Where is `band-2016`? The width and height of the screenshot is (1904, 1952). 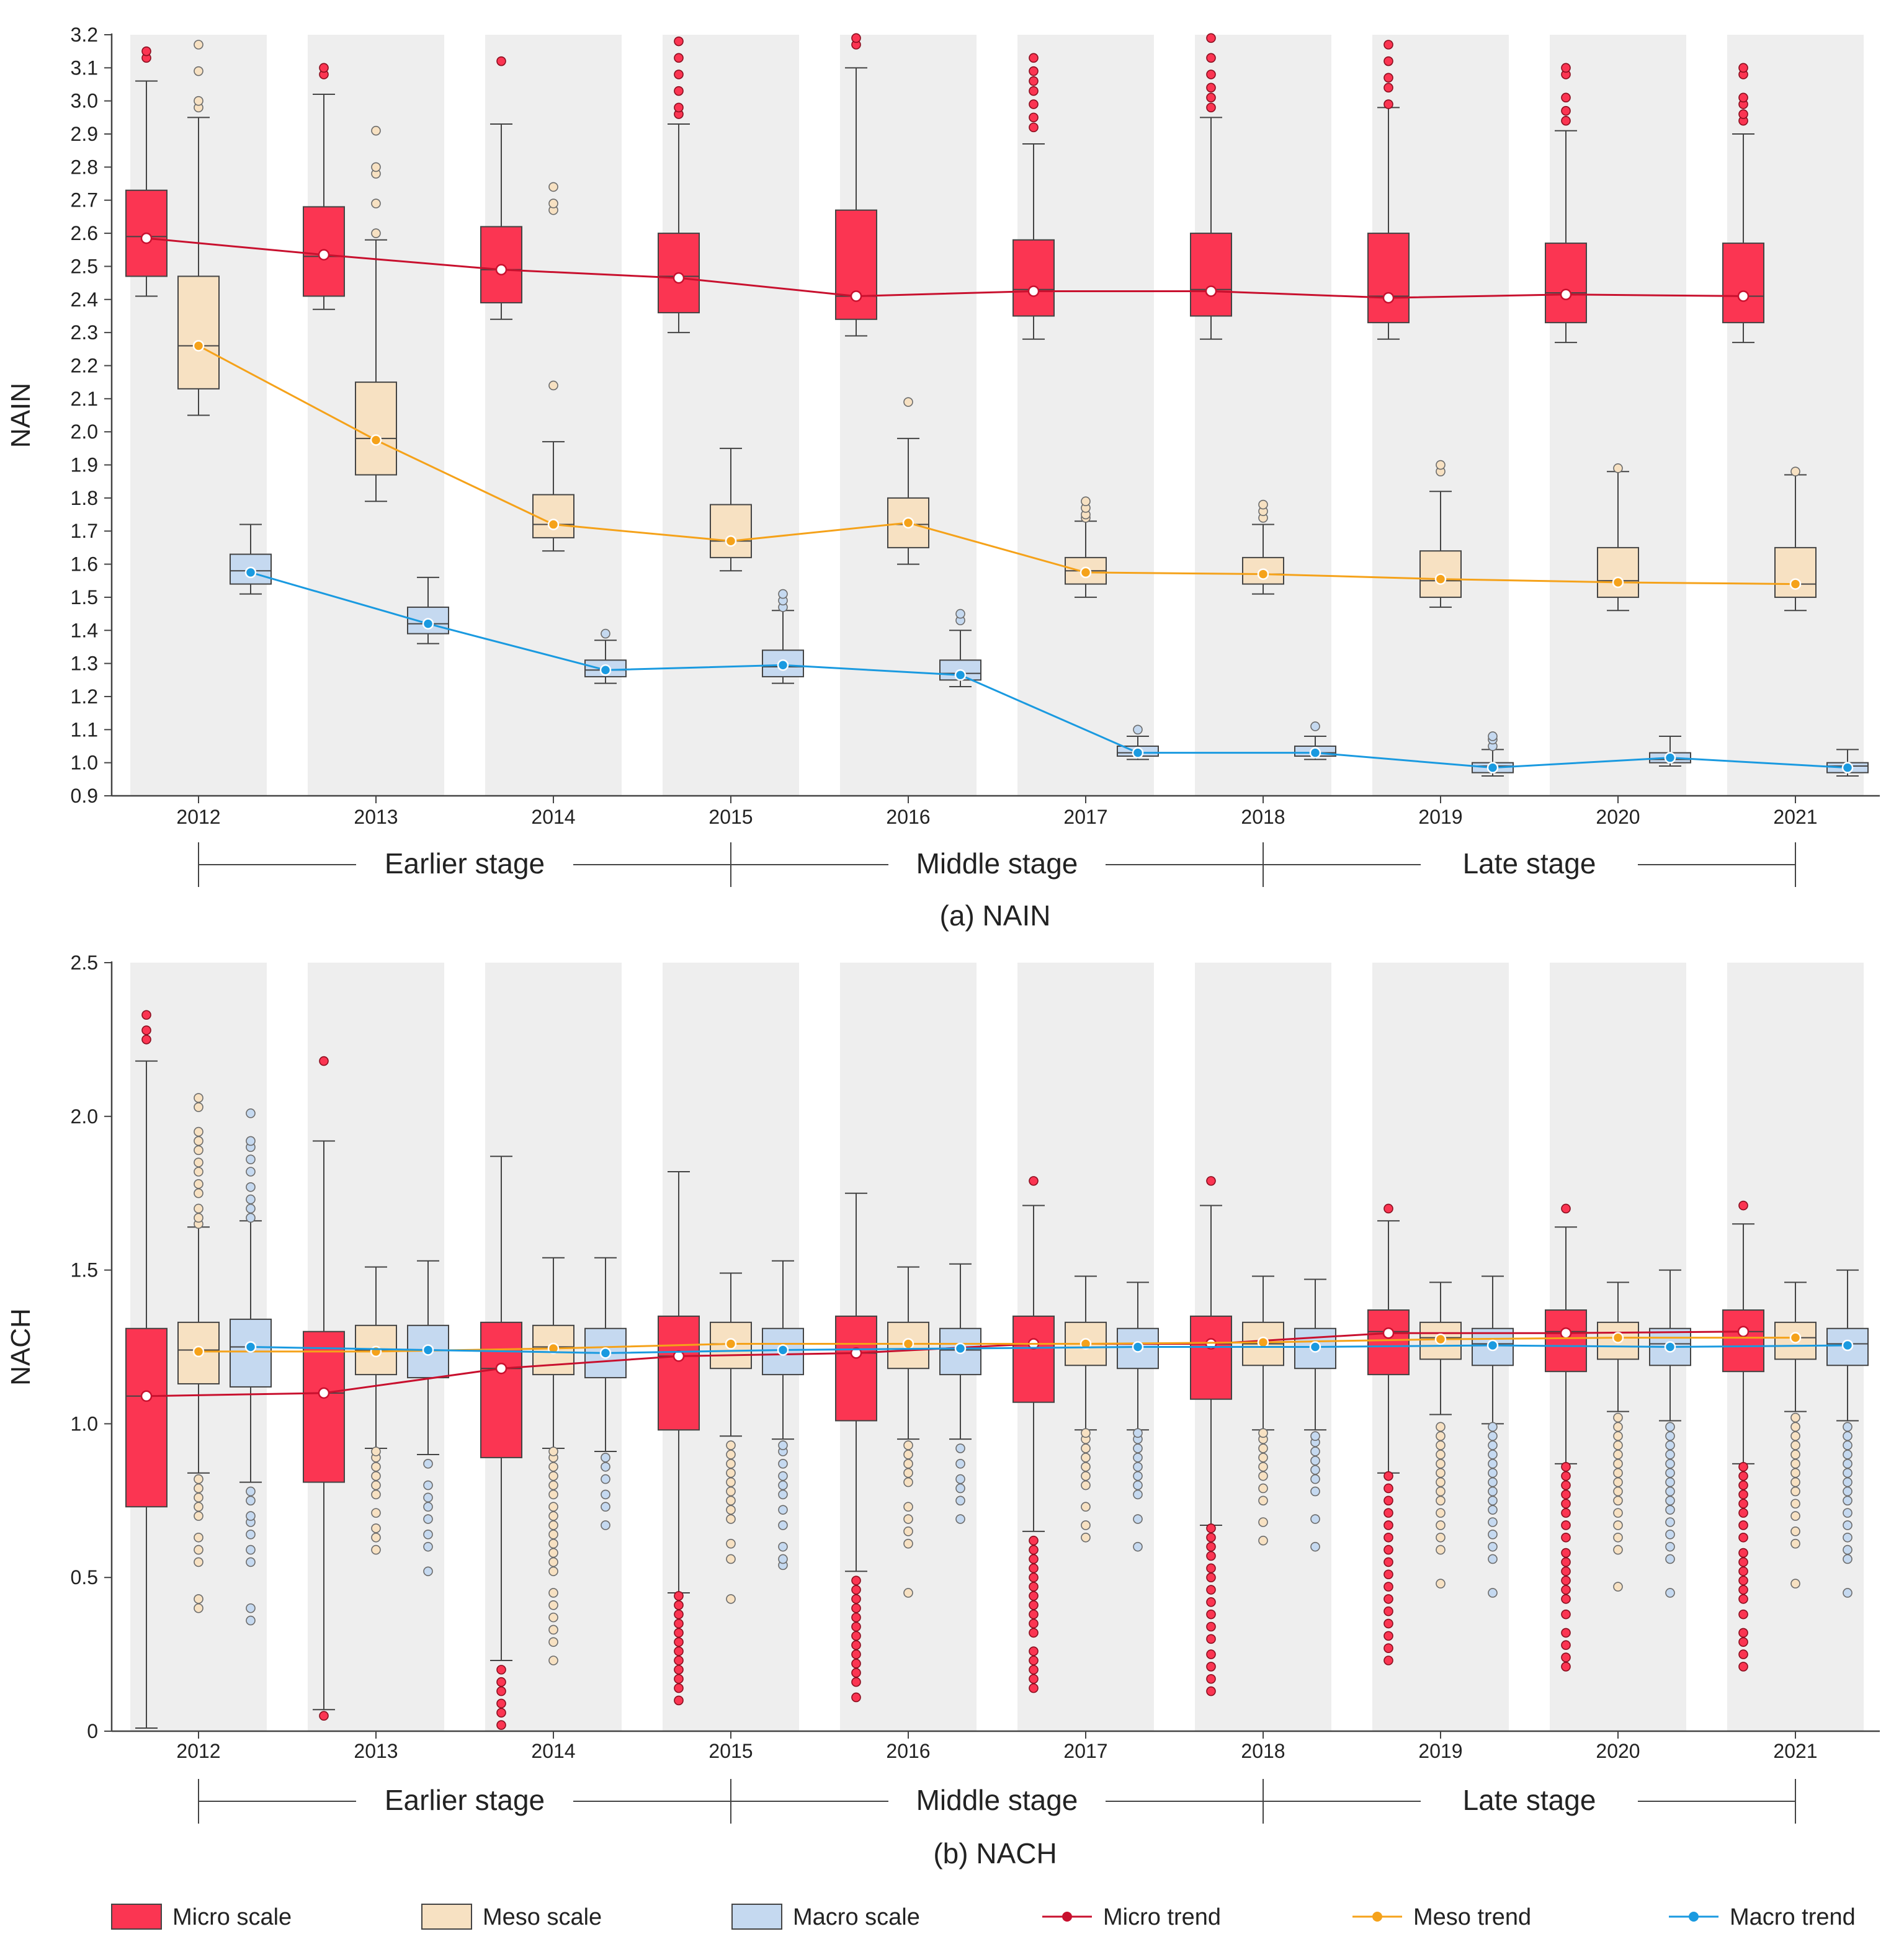
band-2016 is located at coordinates (909, 415).